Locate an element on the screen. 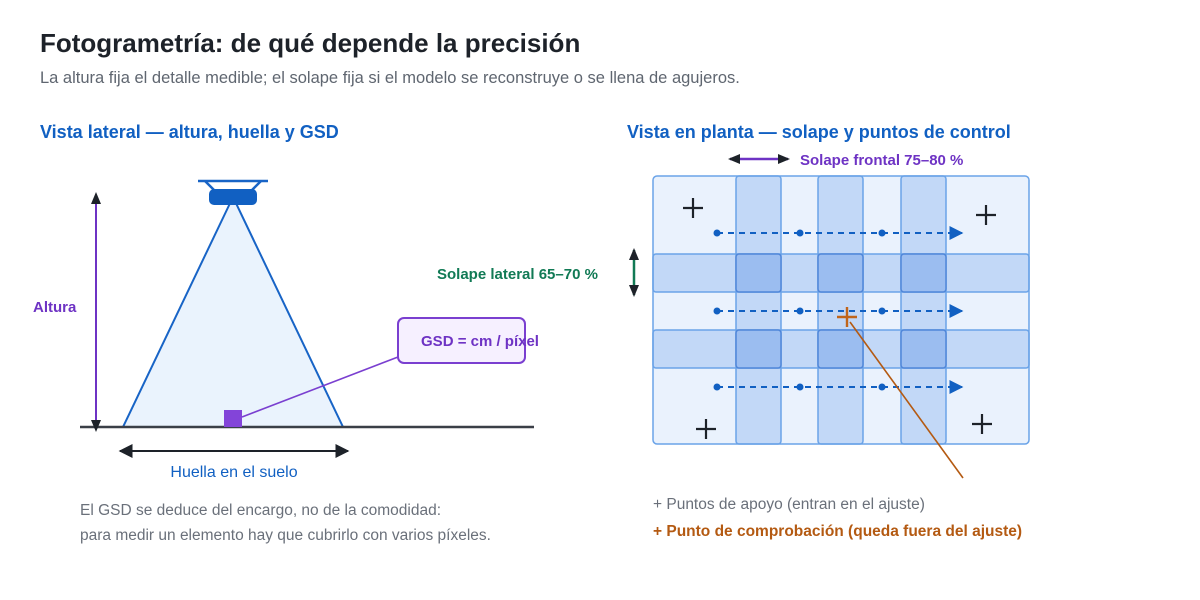  checkpoint-leader-line is located at coordinates (906, 400).